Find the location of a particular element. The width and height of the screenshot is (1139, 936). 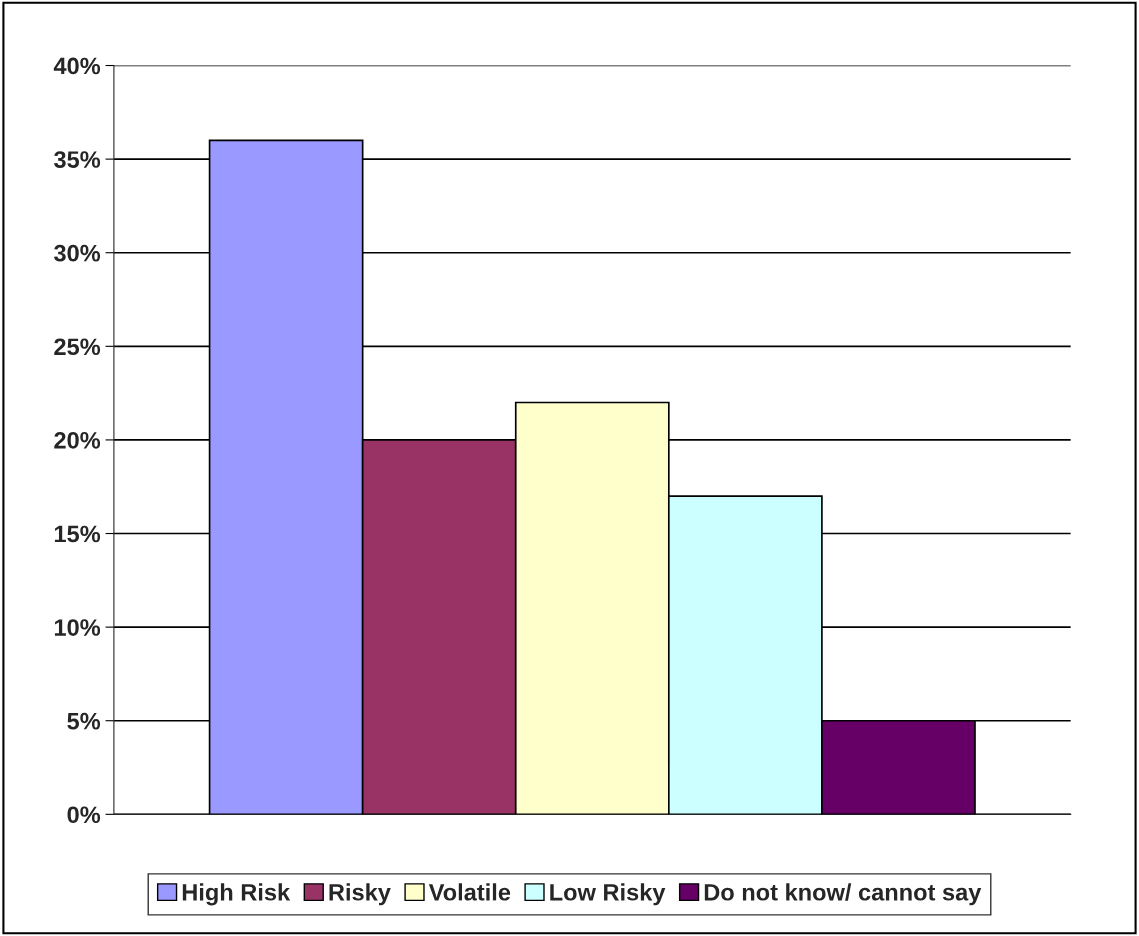

legend-label: Risky is located at coordinates (360, 894).